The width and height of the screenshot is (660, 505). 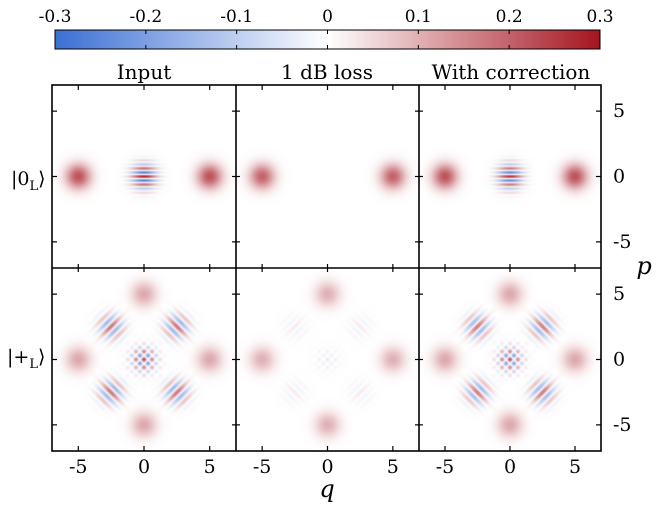 I want to click on colorbar-tick-label: -0.1, so click(x=236, y=17).